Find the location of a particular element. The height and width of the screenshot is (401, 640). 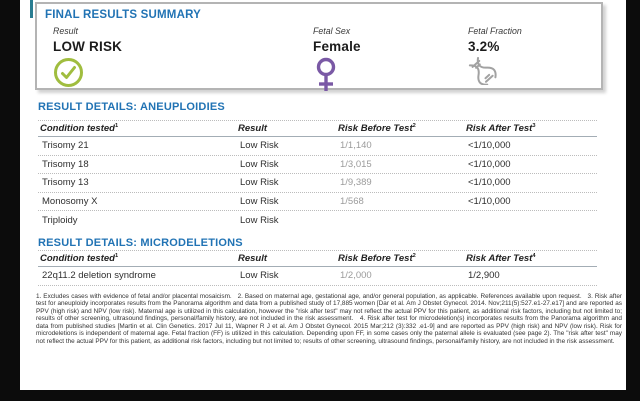

female-icon is located at coordinates (337, 74).